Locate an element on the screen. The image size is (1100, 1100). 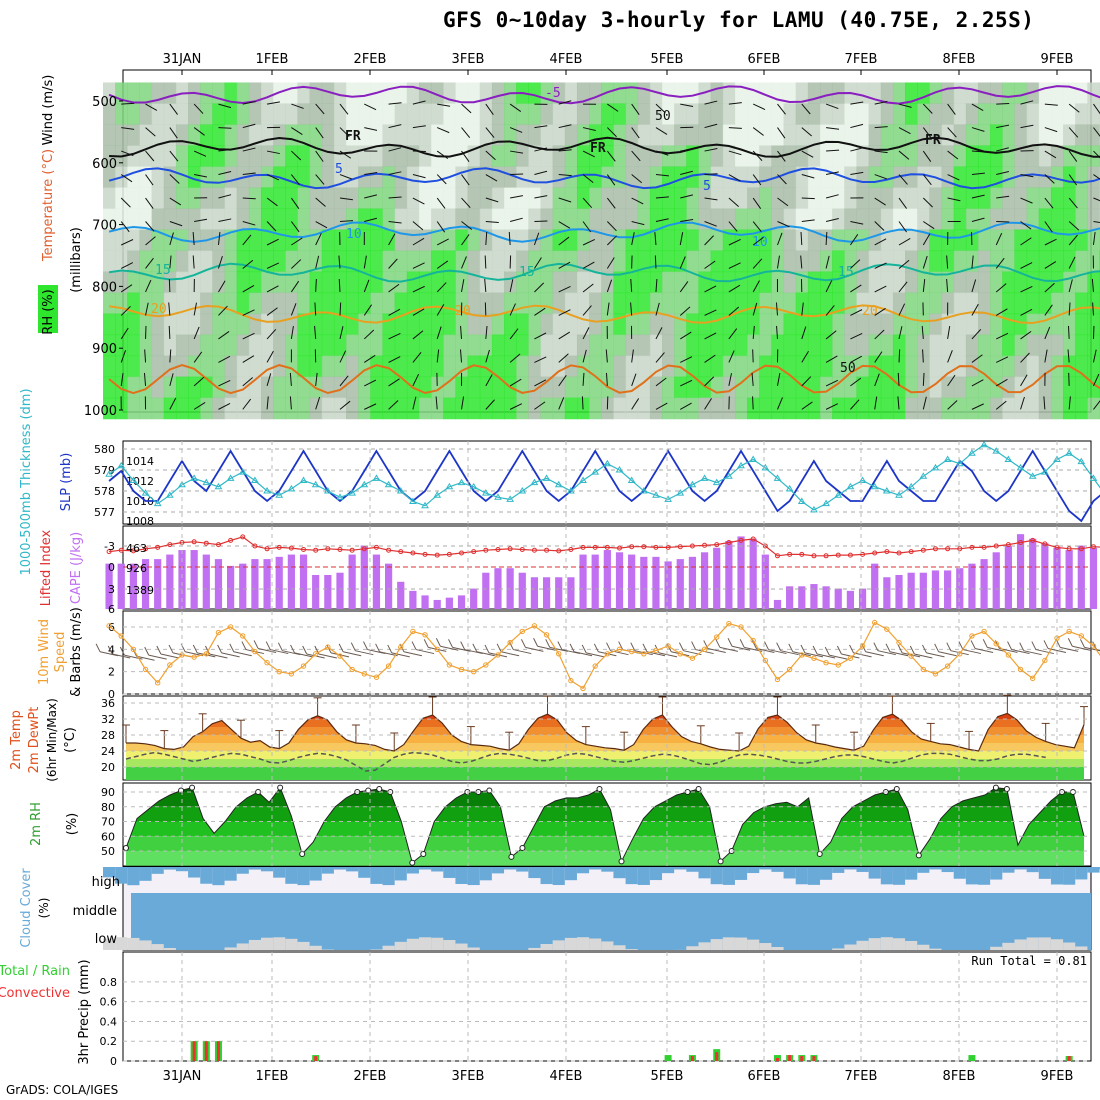
rh-point is located at coordinates (1072, 792).